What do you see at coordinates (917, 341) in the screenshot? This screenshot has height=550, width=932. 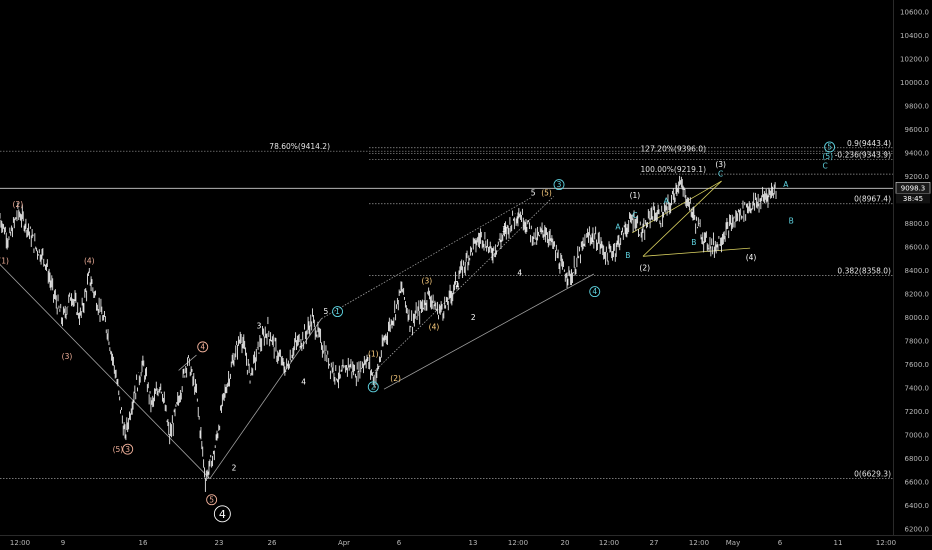 I see `y-tick-label: 7800.0` at bounding box center [917, 341].